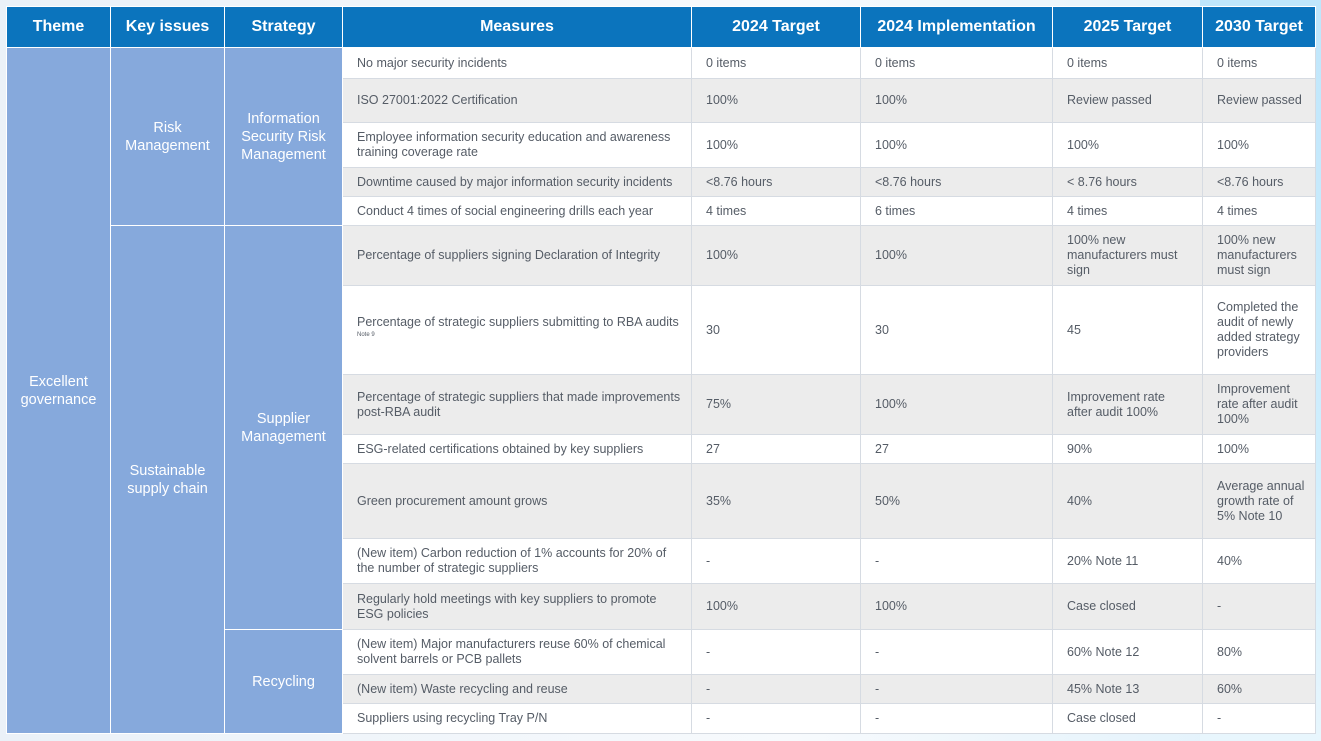 The width and height of the screenshot is (1321, 741). What do you see at coordinates (1127, 330) in the screenshot?
I see `target-2025-cell: 45` at bounding box center [1127, 330].